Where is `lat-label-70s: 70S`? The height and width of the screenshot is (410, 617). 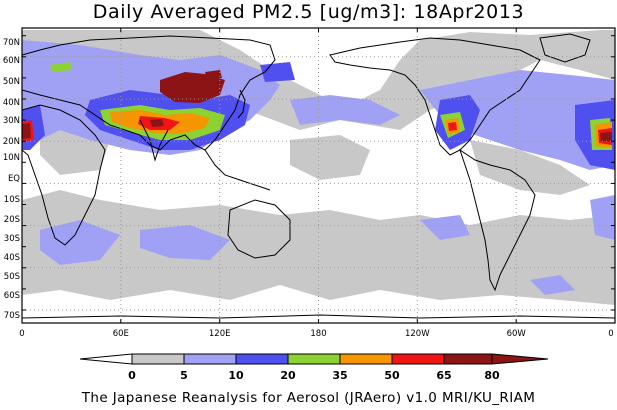
lat-label-70s: 70S is located at coordinates (12, 316).